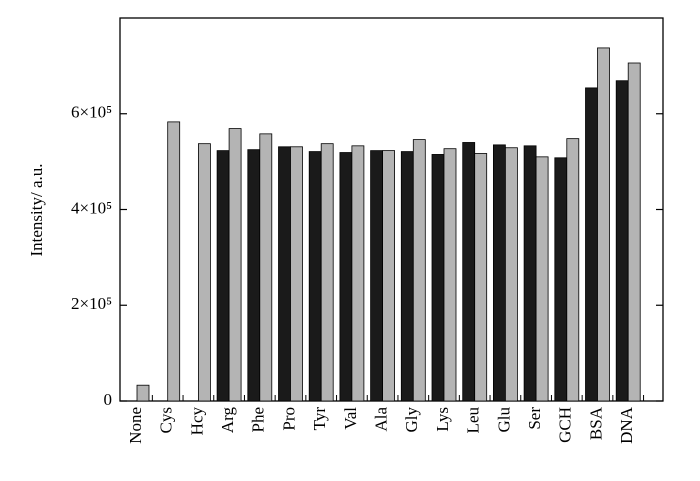 This screenshot has width=700, height=481. Describe the element at coordinates (108, 399) in the screenshot. I see `y-tick-label: 0` at that location.